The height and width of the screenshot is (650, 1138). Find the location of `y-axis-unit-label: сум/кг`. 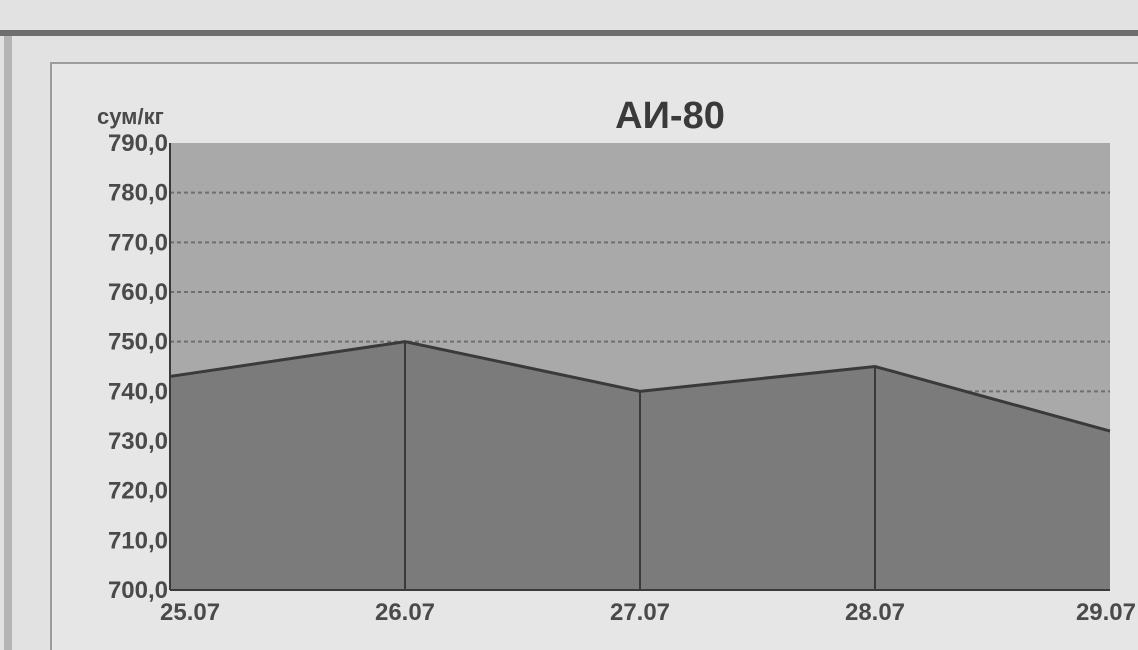

y-axis-unit-label: сум/кг is located at coordinates (130, 116).